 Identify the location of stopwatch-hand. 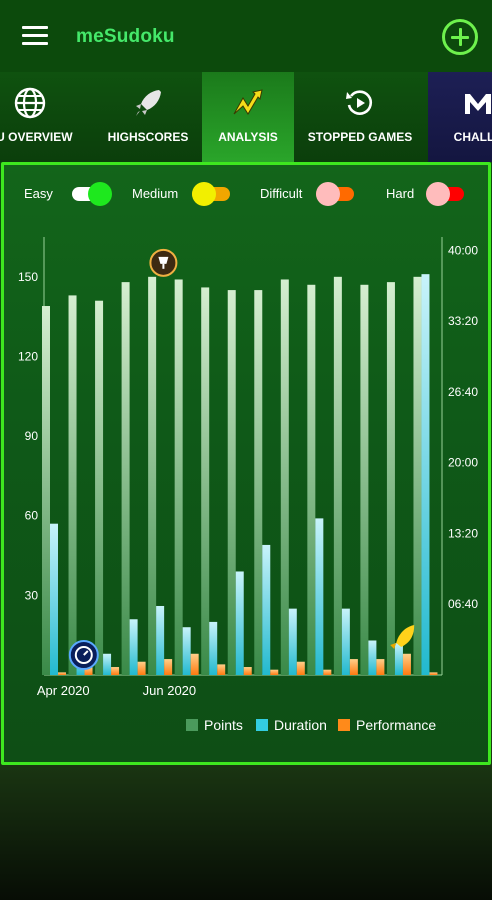
(86, 653).